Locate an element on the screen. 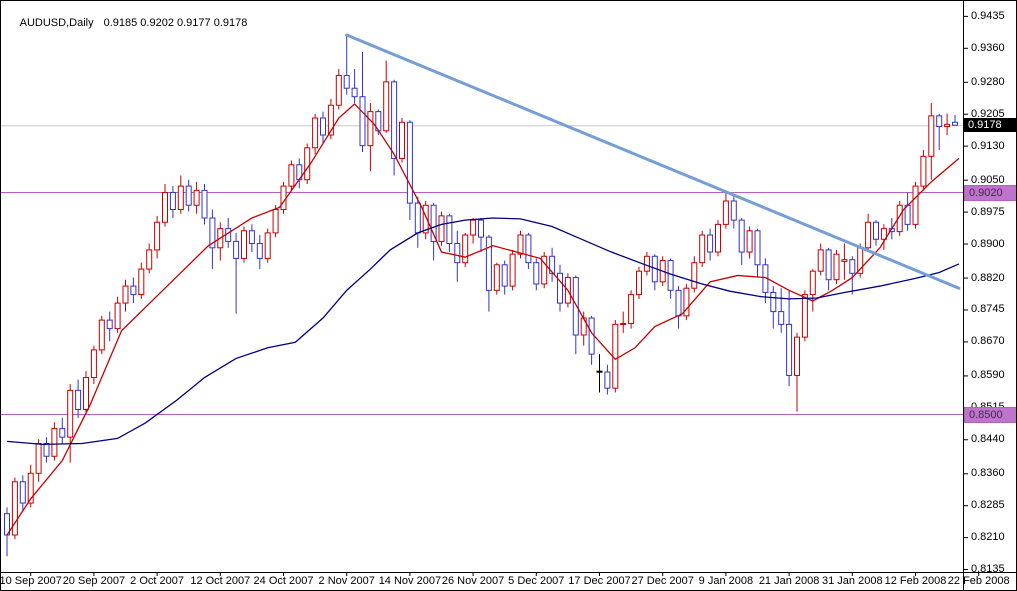 This screenshot has height=591, width=1017. x-axis-label: 10 Sep 2007 is located at coordinates (31, 581).